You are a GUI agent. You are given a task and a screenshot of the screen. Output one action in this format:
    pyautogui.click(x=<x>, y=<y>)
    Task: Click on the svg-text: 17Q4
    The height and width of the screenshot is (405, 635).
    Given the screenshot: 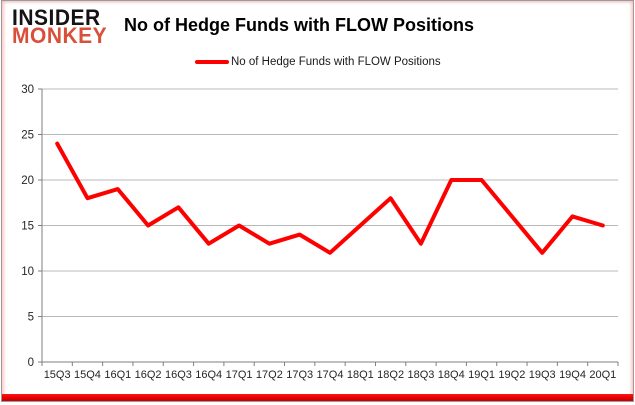 What is the action you would take?
    pyautogui.click(x=330, y=375)
    